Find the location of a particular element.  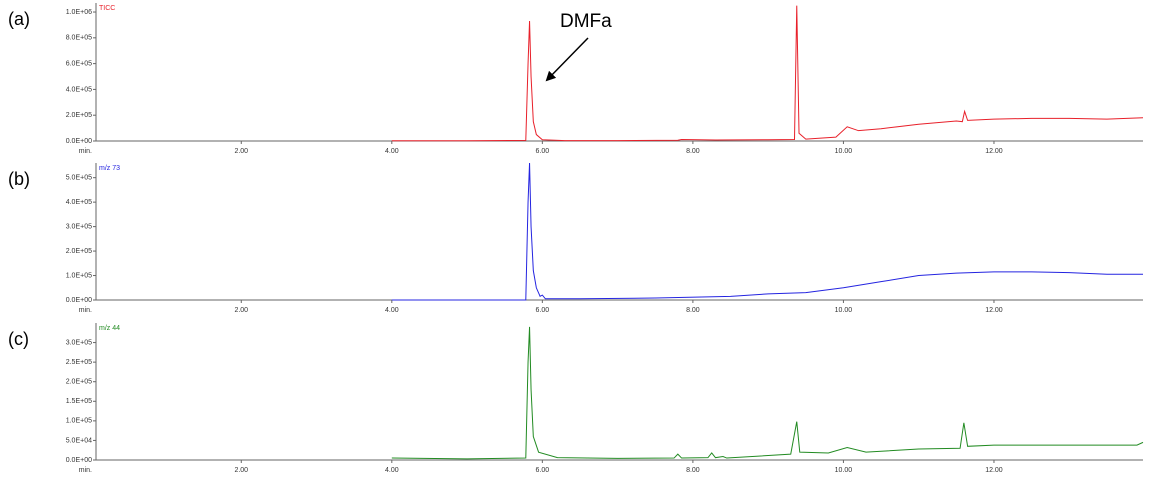

legend-label: m/z 73 is located at coordinates (109, 168).